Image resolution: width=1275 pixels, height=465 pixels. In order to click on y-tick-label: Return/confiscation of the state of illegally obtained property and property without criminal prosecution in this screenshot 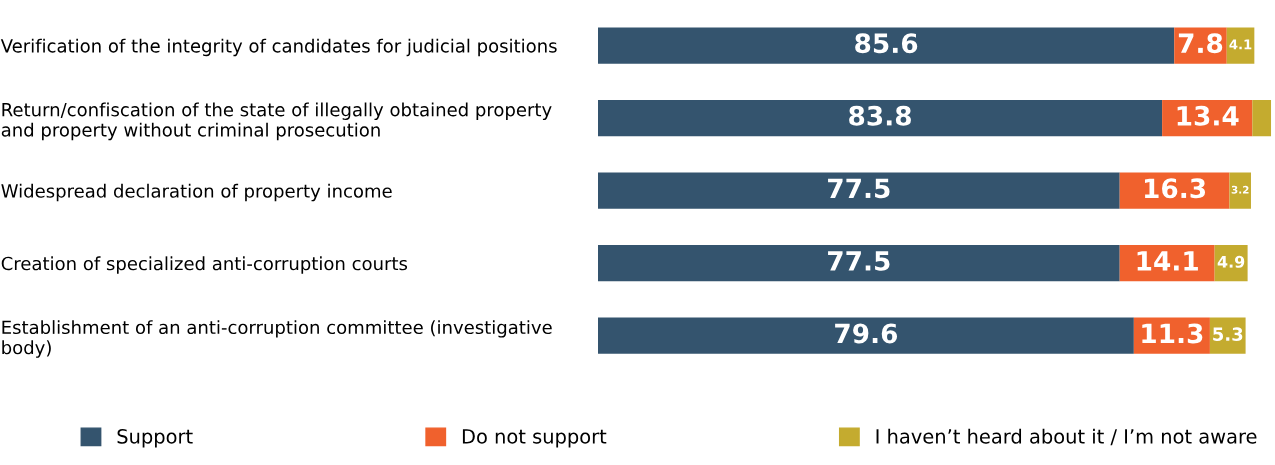, I will do `click(276, 121)`.